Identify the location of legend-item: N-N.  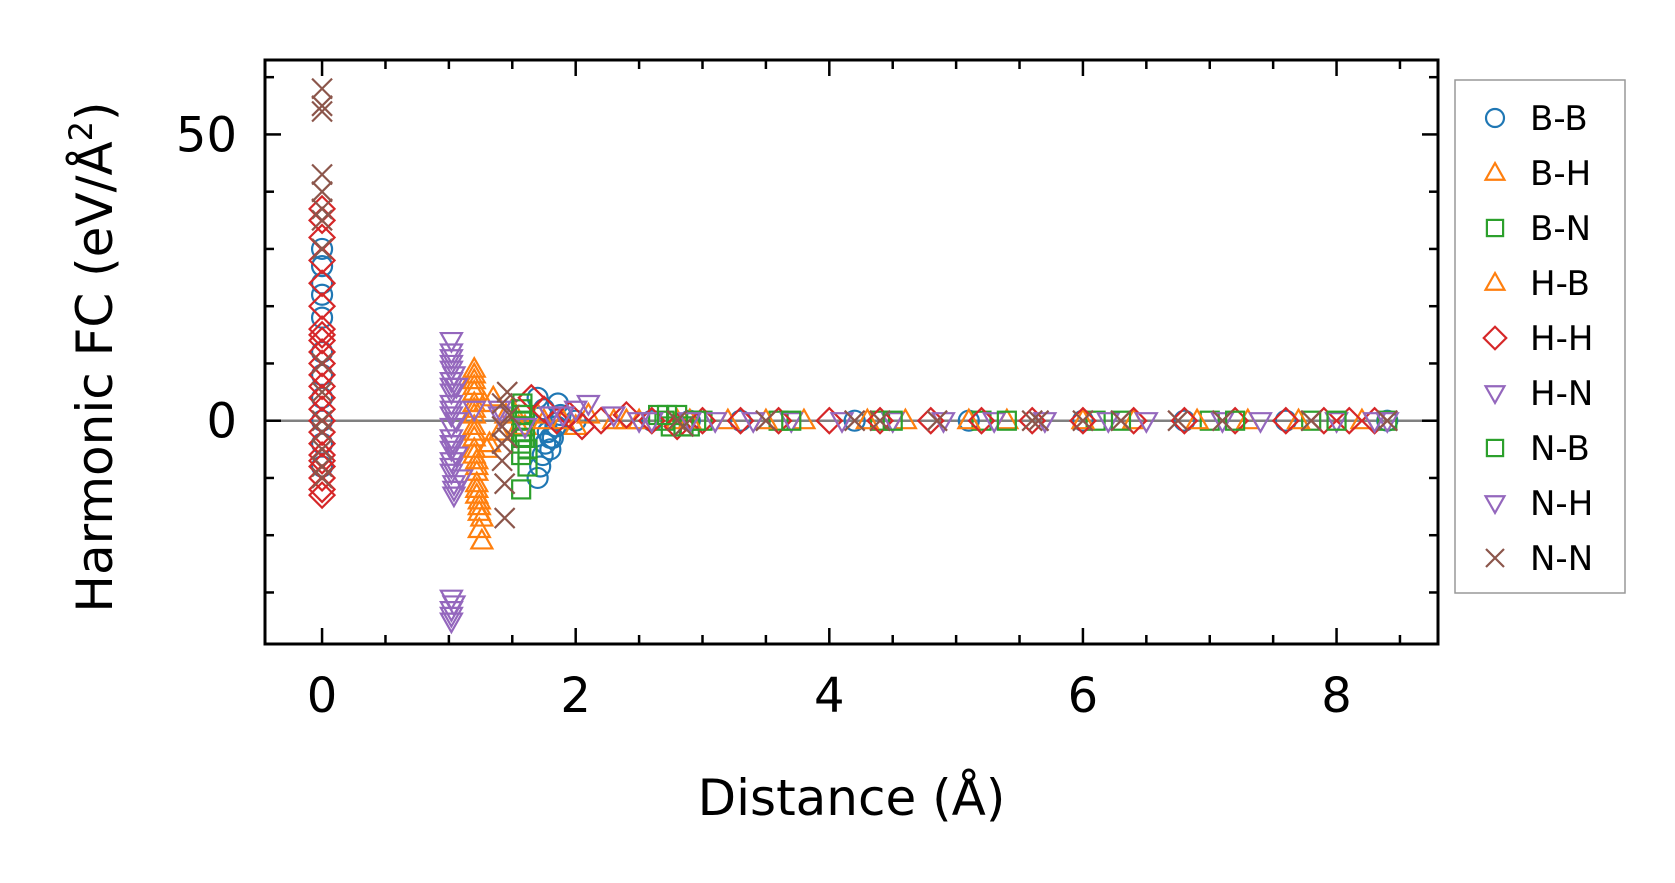
(1539, 559).